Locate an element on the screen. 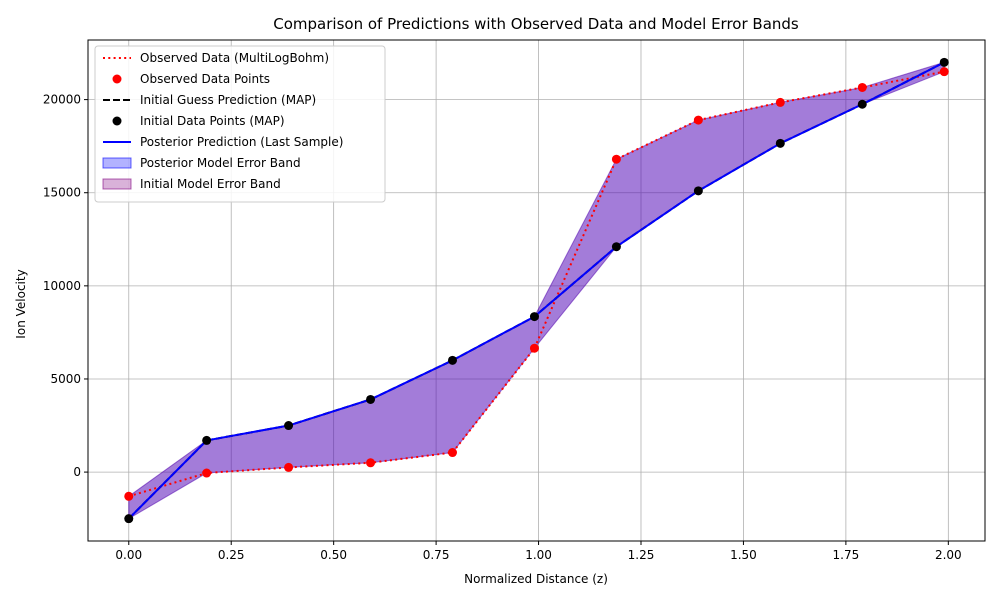 The width and height of the screenshot is (1000, 604). legend-entry-band-1: Initial Model Error Band is located at coordinates (191, 184).